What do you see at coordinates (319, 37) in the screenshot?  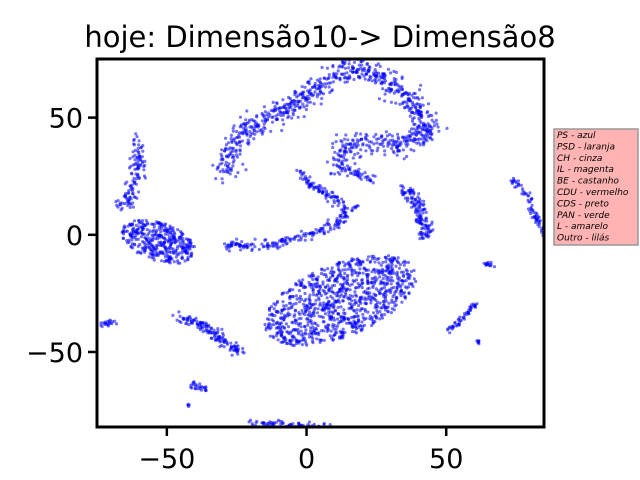 I see `chart-title: hoje: Dimensão10-> Dimensão8` at bounding box center [319, 37].